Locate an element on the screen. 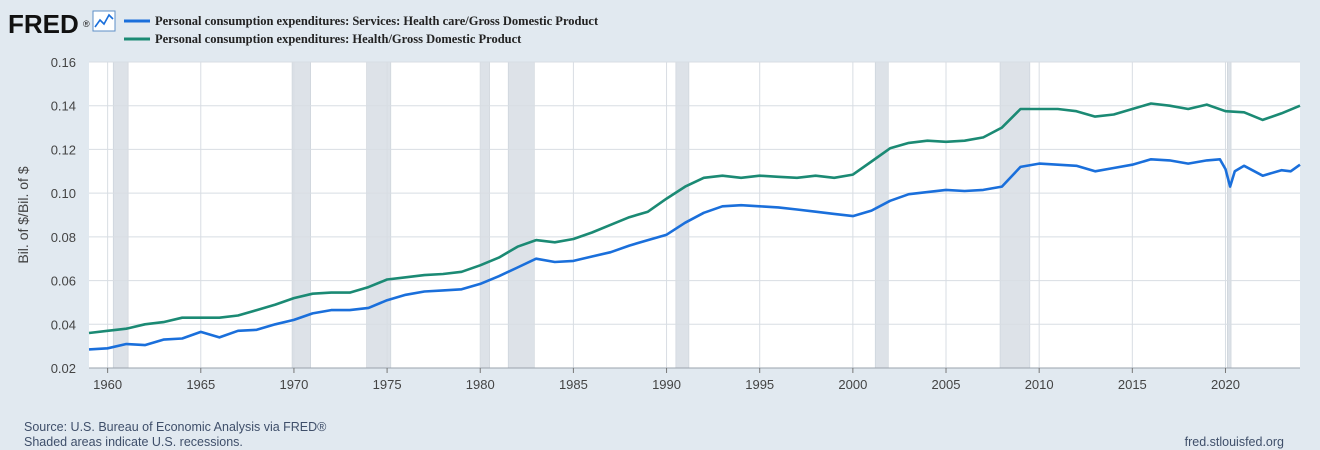  x-tick-label: 2000 is located at coordinates (852, 384).